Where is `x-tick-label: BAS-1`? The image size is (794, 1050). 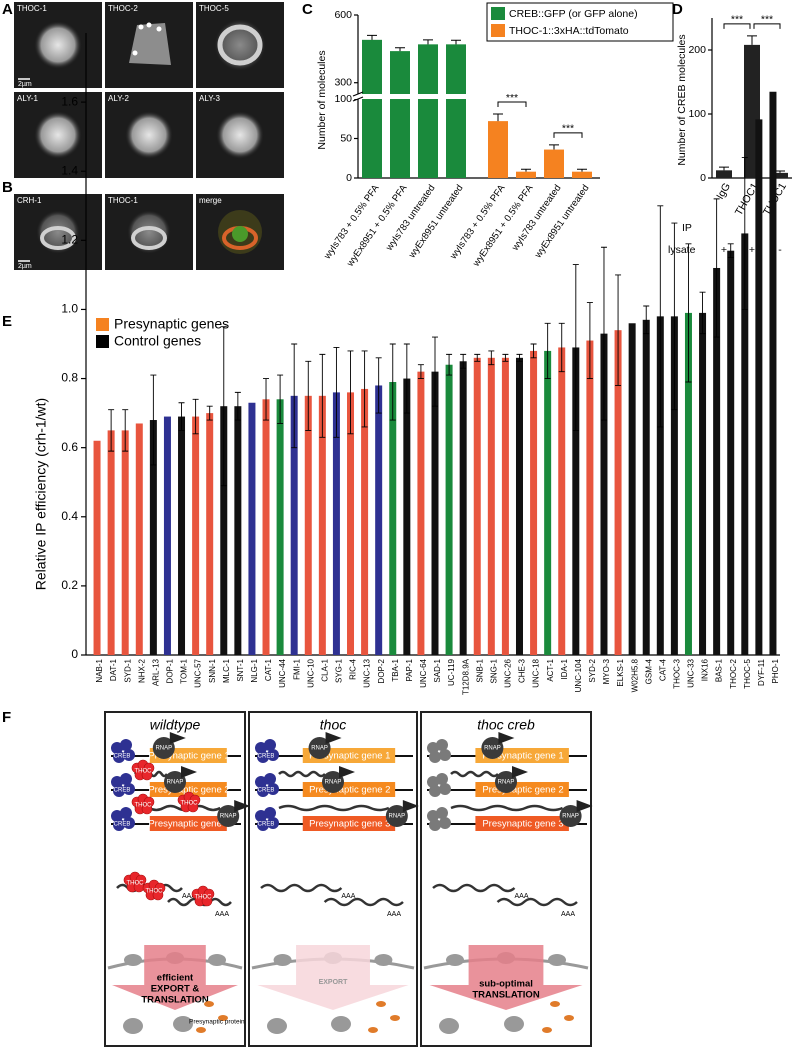
x-tick-label: BAS-1 is located at coordinates (719, 670).